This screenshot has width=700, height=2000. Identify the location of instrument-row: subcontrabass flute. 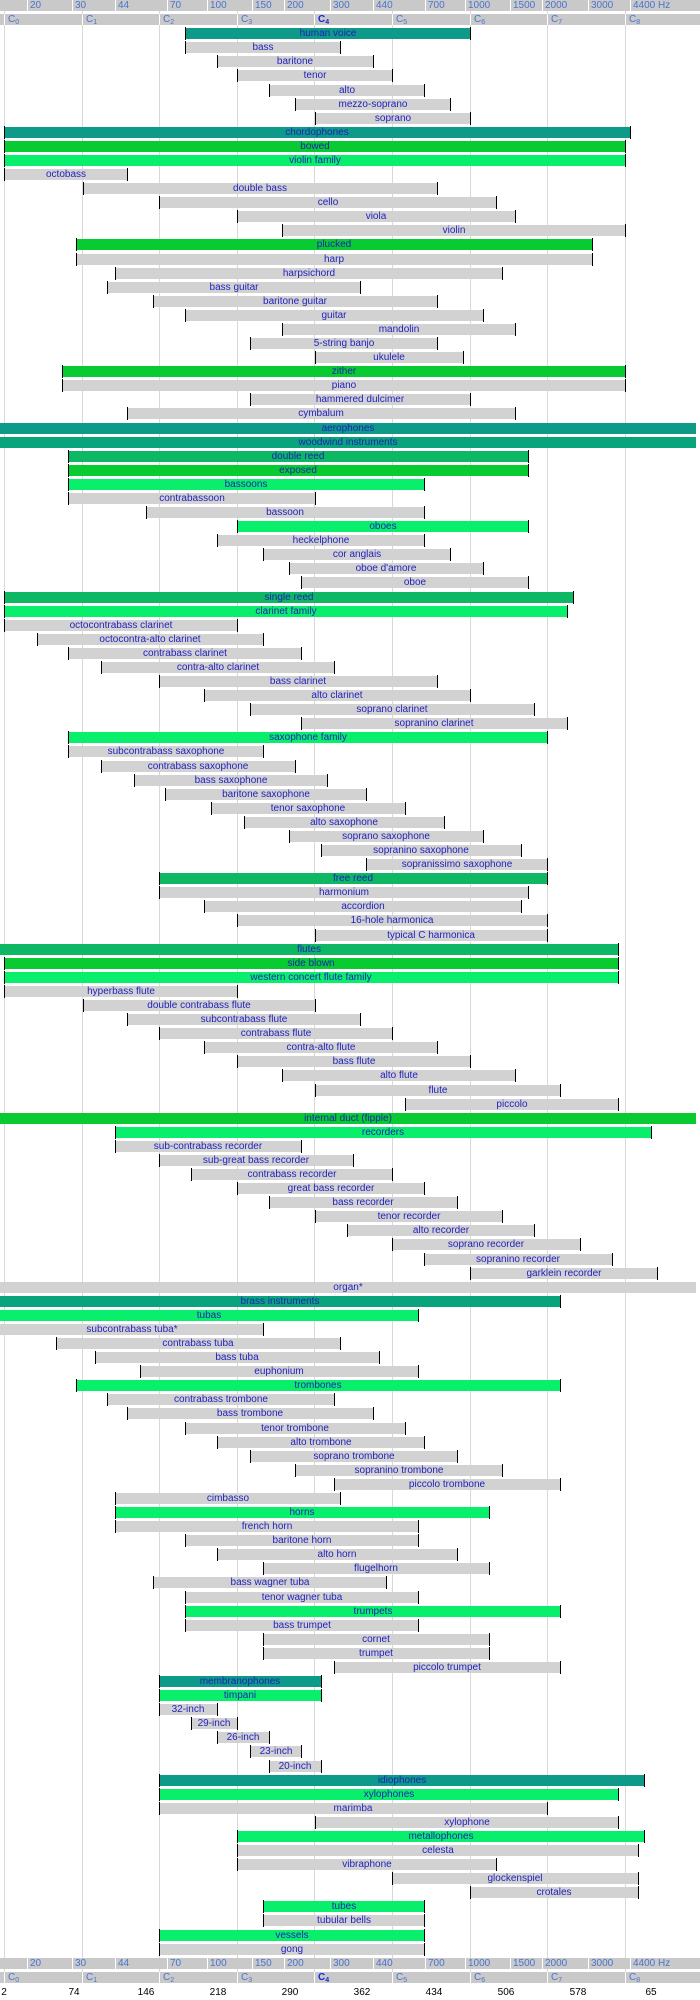
(350, 1019).